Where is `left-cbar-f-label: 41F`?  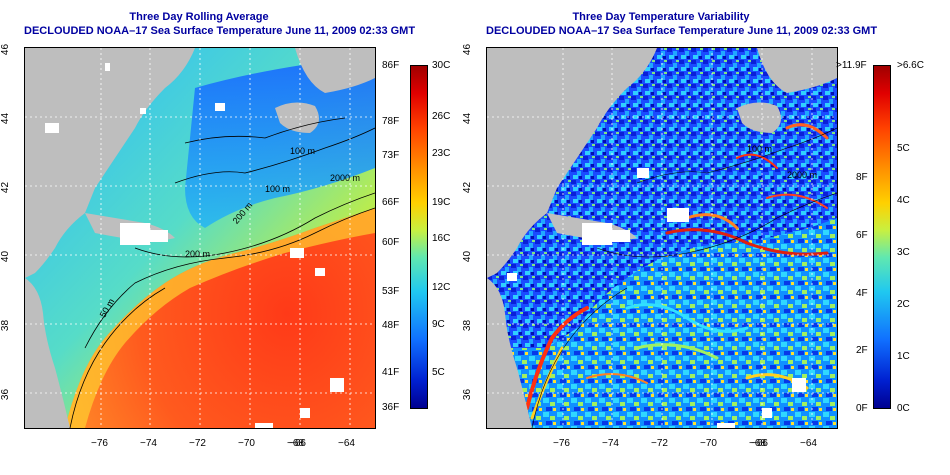 left-cbar-f-label: 41F is located at coordinates (391, 372).